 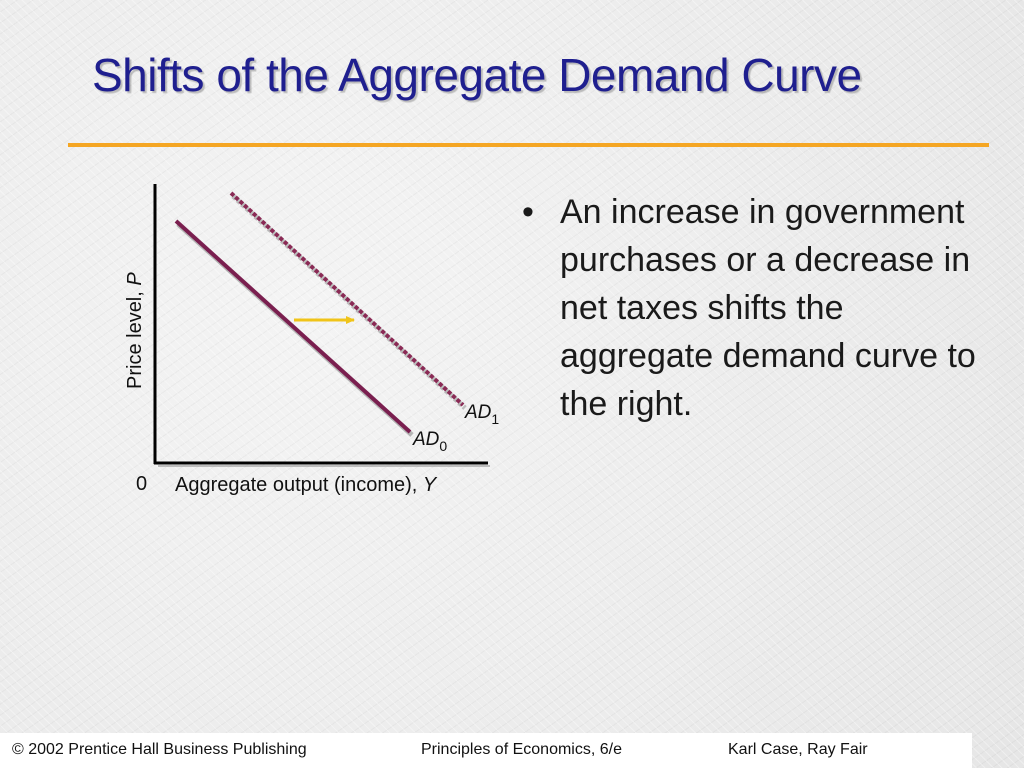 What do you see at coordinates (521, 749) in the screenshot?
I see `footer-book-title: Principles of Economics, 6/e` at bounding box center [521, 749].